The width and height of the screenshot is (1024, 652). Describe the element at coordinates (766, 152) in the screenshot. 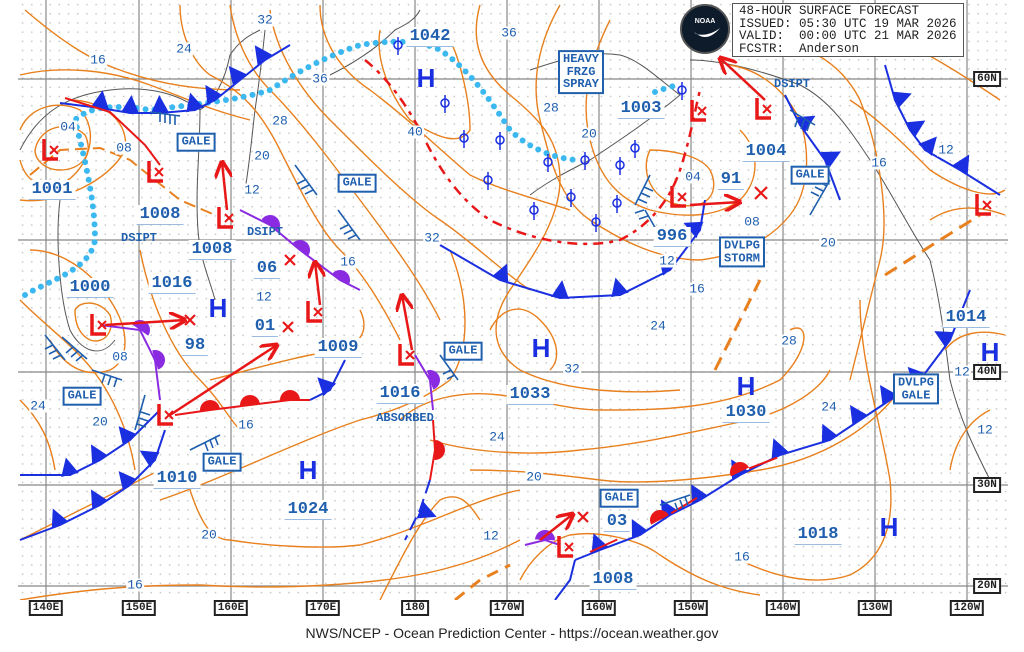

I see `pressure-value: 1004` at that location.